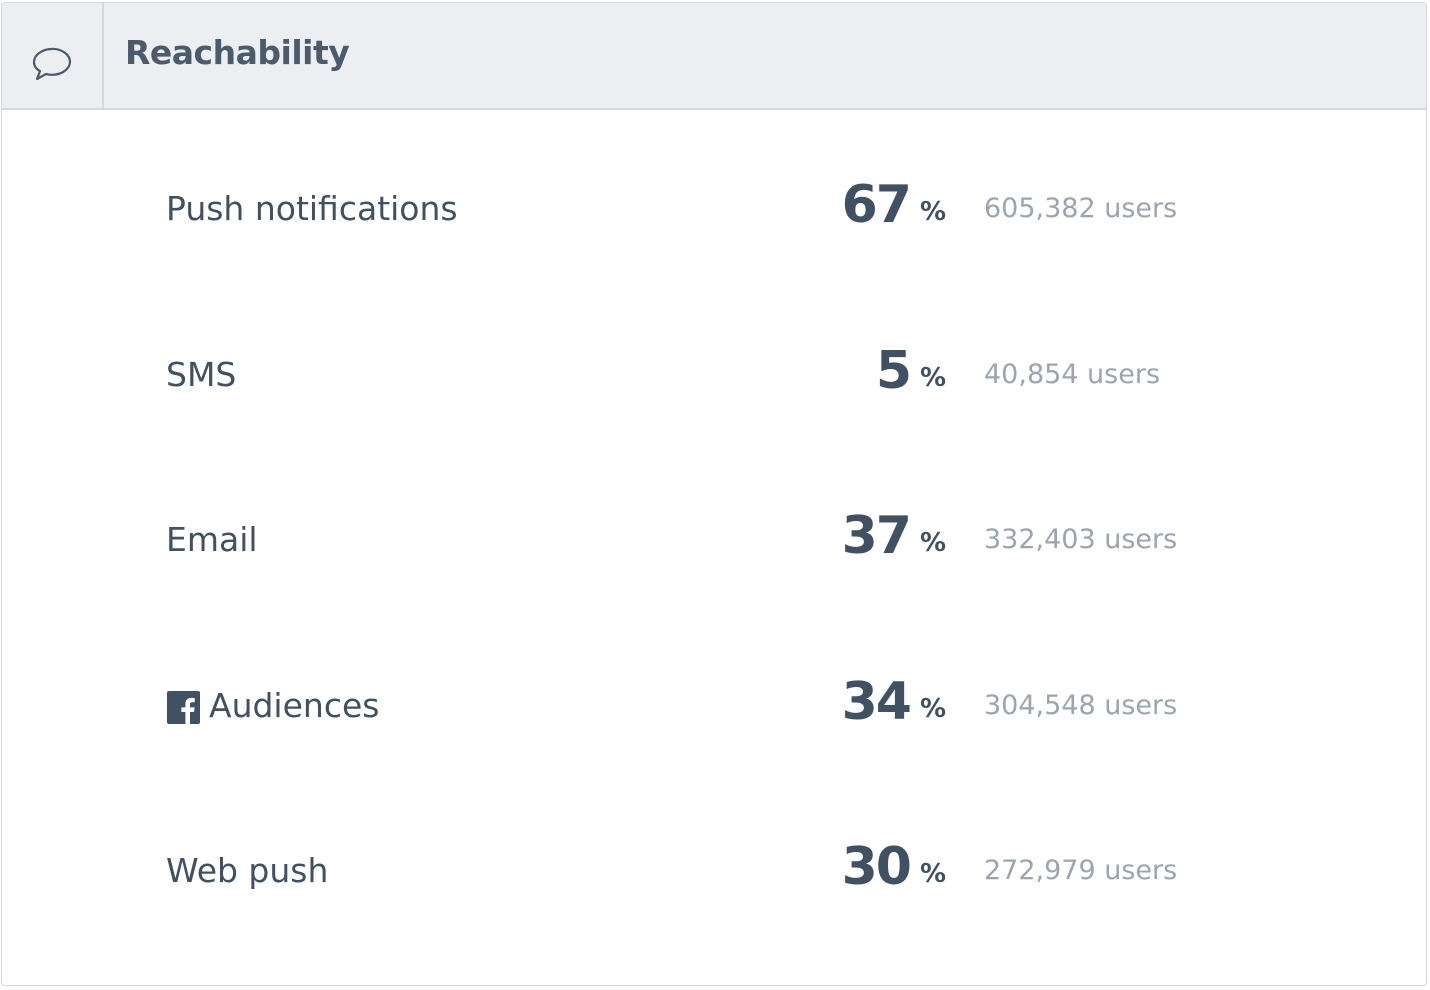 This screenshot has width=1430, height=990. What do you see at coordinates (876, 867) in the screenshot?
I see `reach-percent: 30` at bounding box center [876, 867].